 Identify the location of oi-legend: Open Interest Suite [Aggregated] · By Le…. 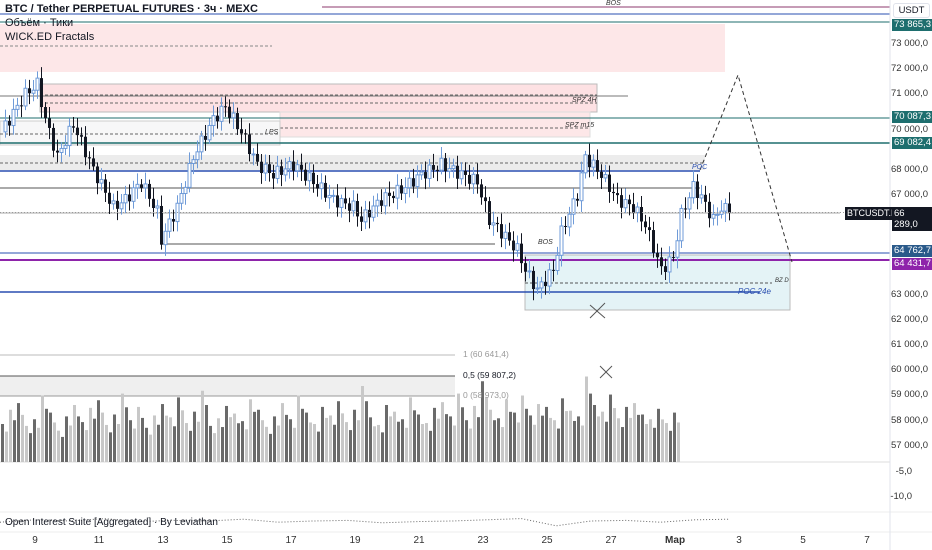
(111, 522).